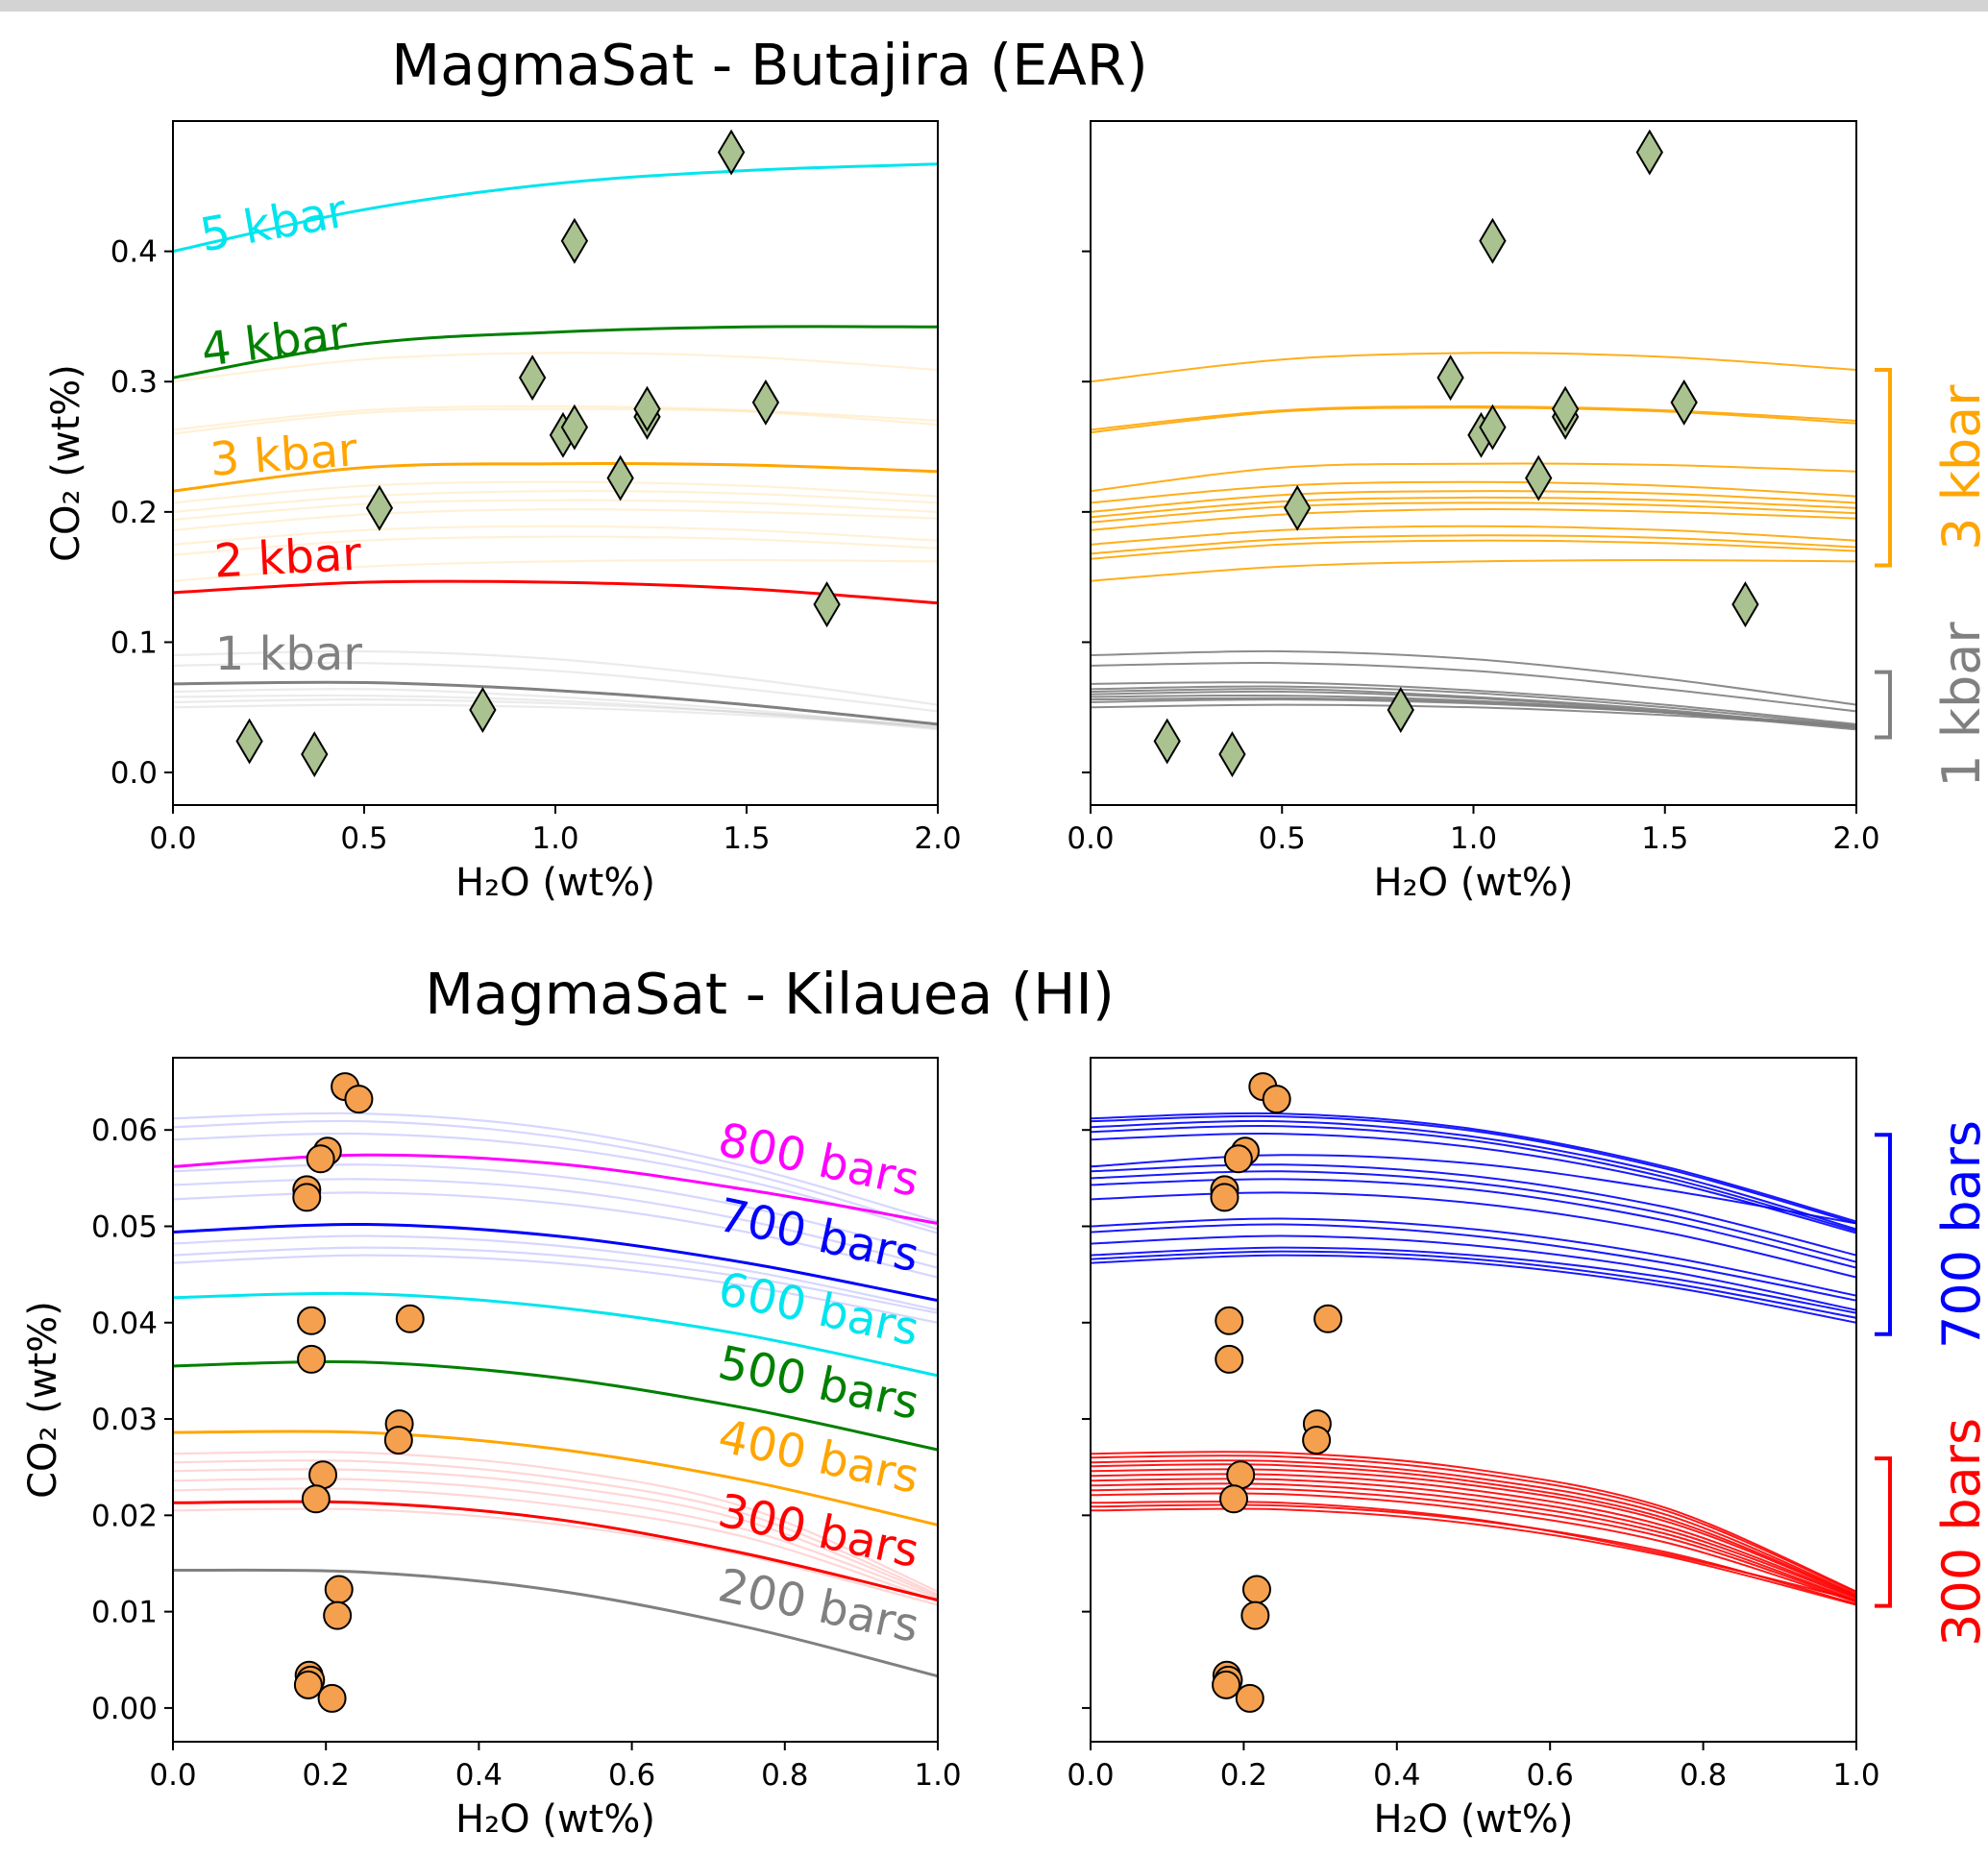  What do you see at coordinates (1959, 467) in the screenshot?
I see `bracket-label-3-kbar: 3 kbar` at bounding box center [1959, 467].